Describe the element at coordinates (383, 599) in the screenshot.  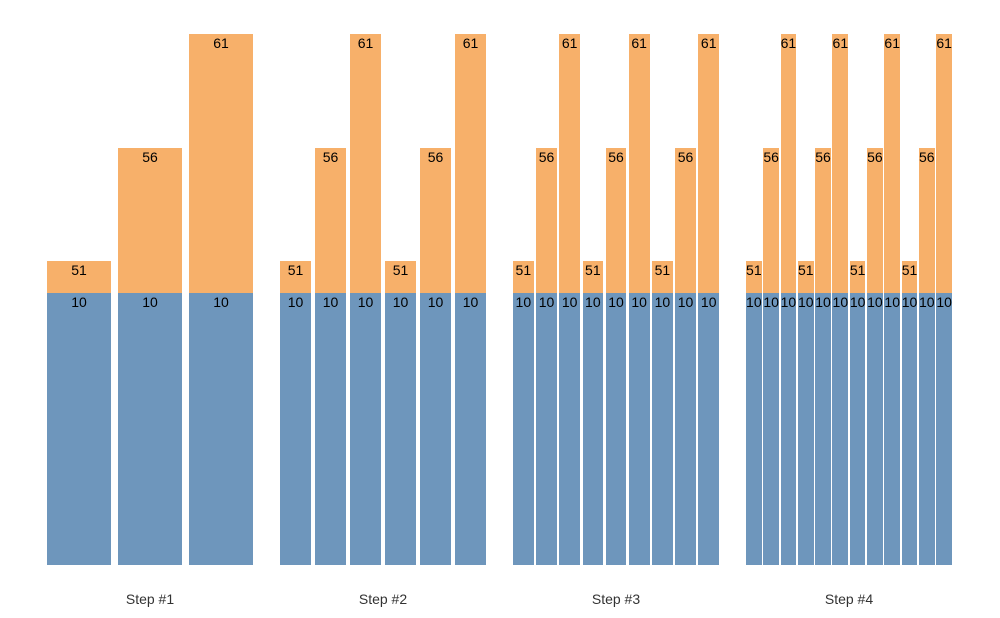
I see `x-axis-label-step-2: Step #2` at that location.